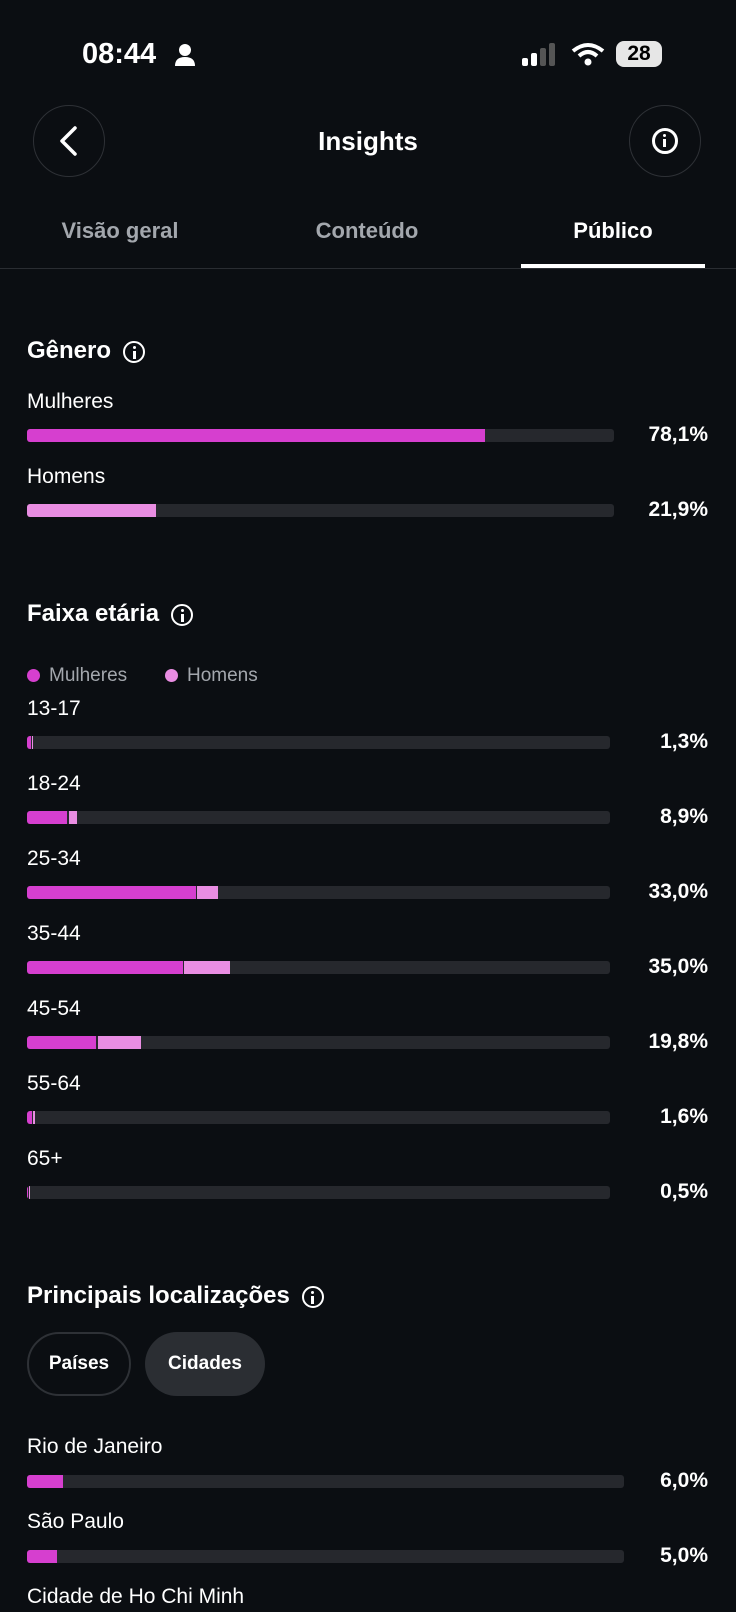  What do you see at coordinates (684, 1116) in the screenshot?
I see `value-label: 1,6%` at bounding box center [684, 1116].